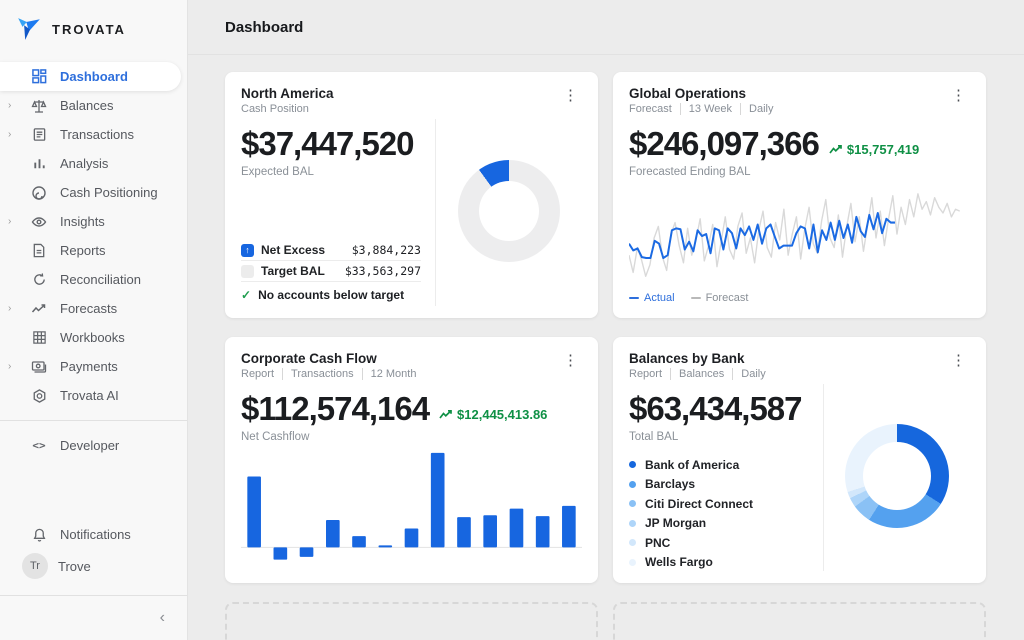 This screenshot has height=640, width=1024. Describe the element at coordinates (690, 172) in the screenshot. I see `amount-label: Forecasted Ending BAL` at that location.